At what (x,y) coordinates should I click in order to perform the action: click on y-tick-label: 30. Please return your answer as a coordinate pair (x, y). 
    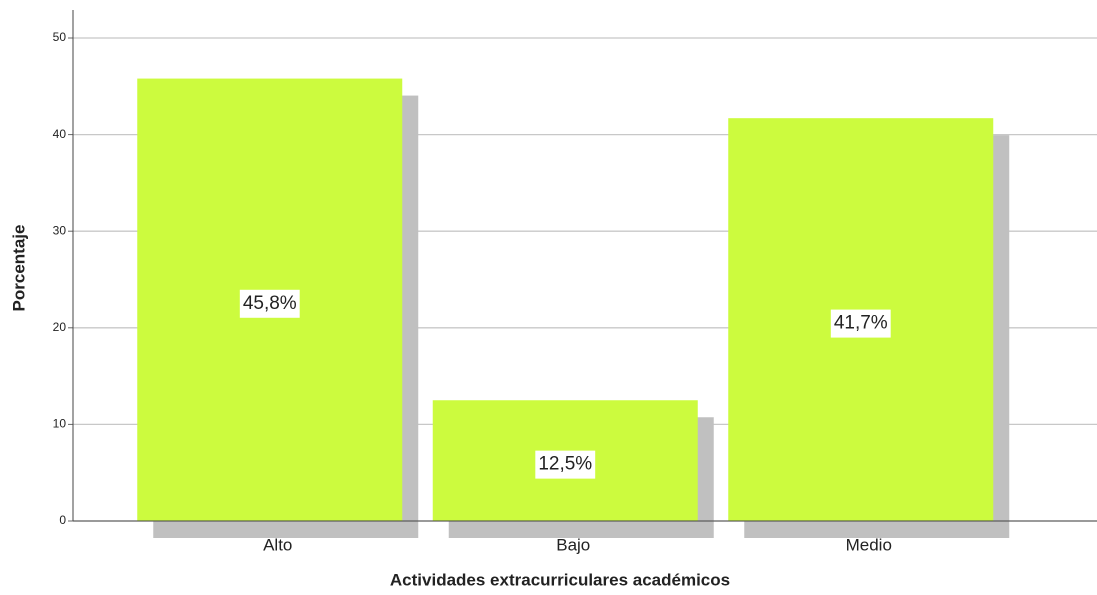
    Looking at the image, I should click on (60, 230).